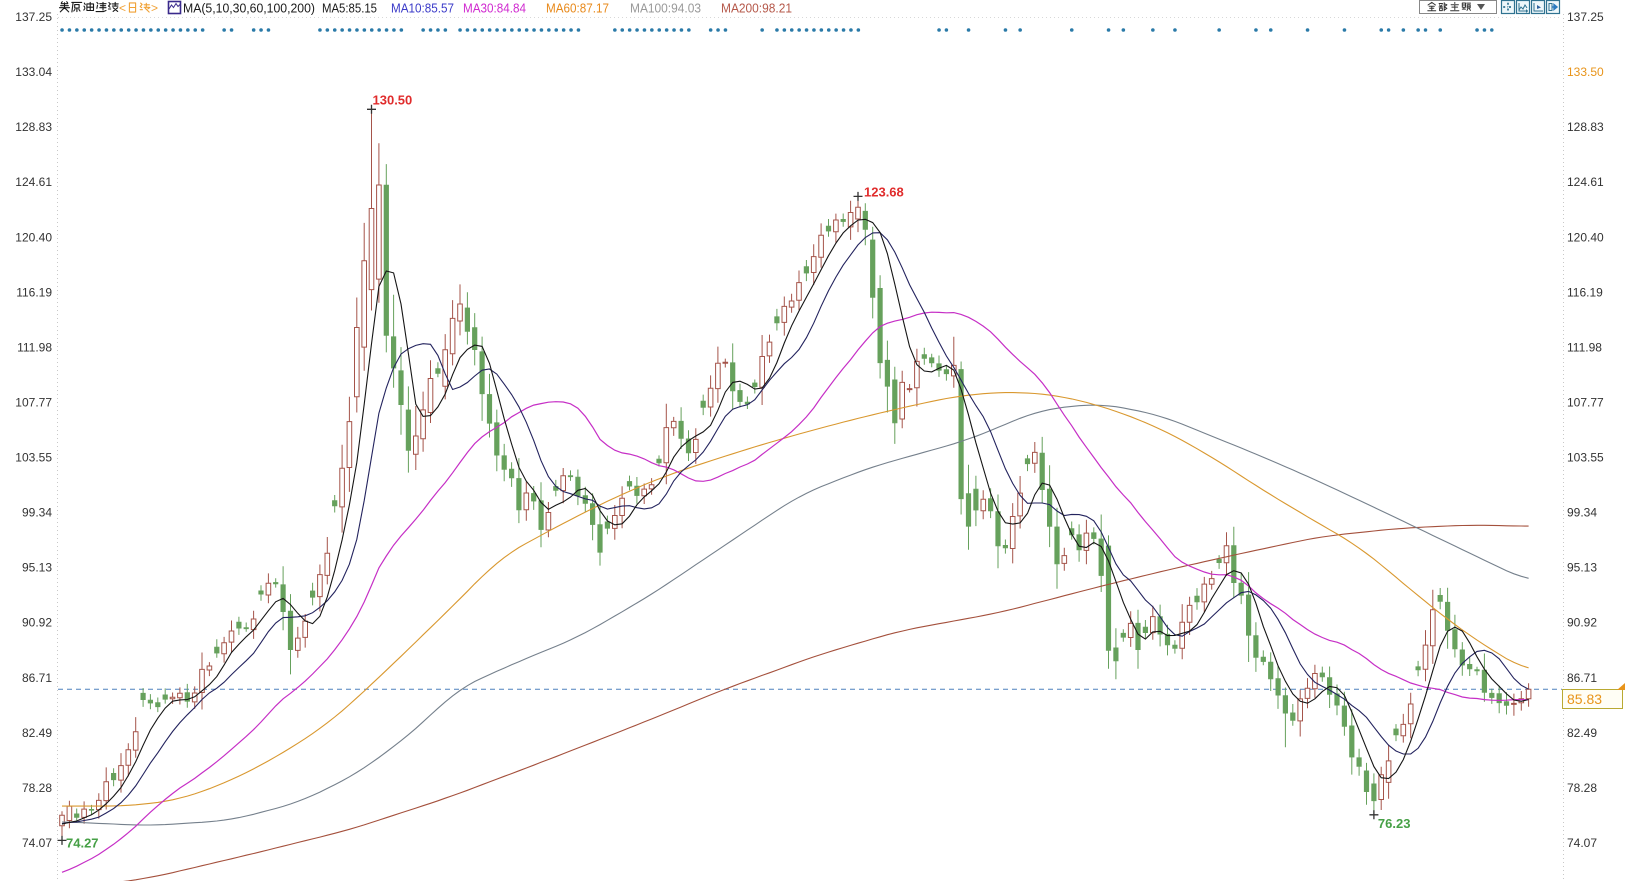  Describe the element at coordinates (249, 8) in the screenshot. I see `svg-text: MA(5,10,30,60,100,200)` at that location.